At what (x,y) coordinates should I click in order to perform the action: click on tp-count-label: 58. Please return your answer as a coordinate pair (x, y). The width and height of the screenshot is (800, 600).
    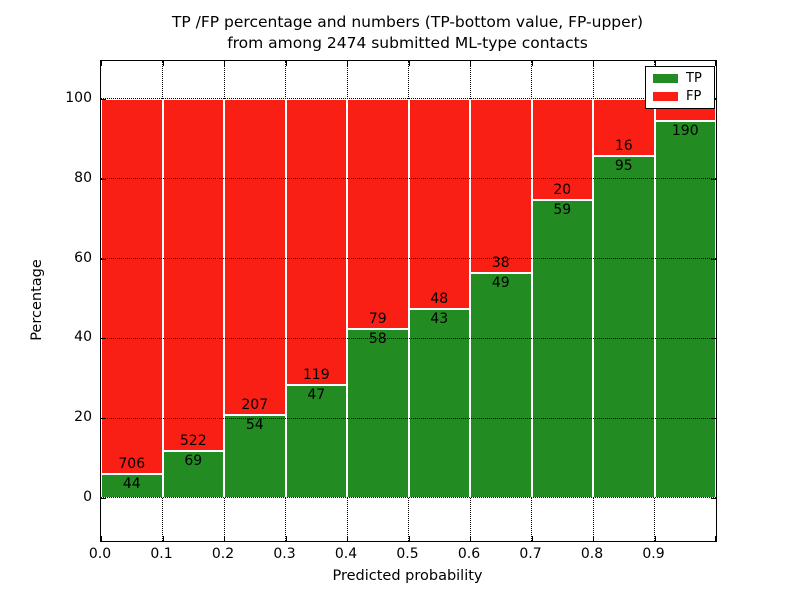
    Looking at the image, I should click on (377, 339).